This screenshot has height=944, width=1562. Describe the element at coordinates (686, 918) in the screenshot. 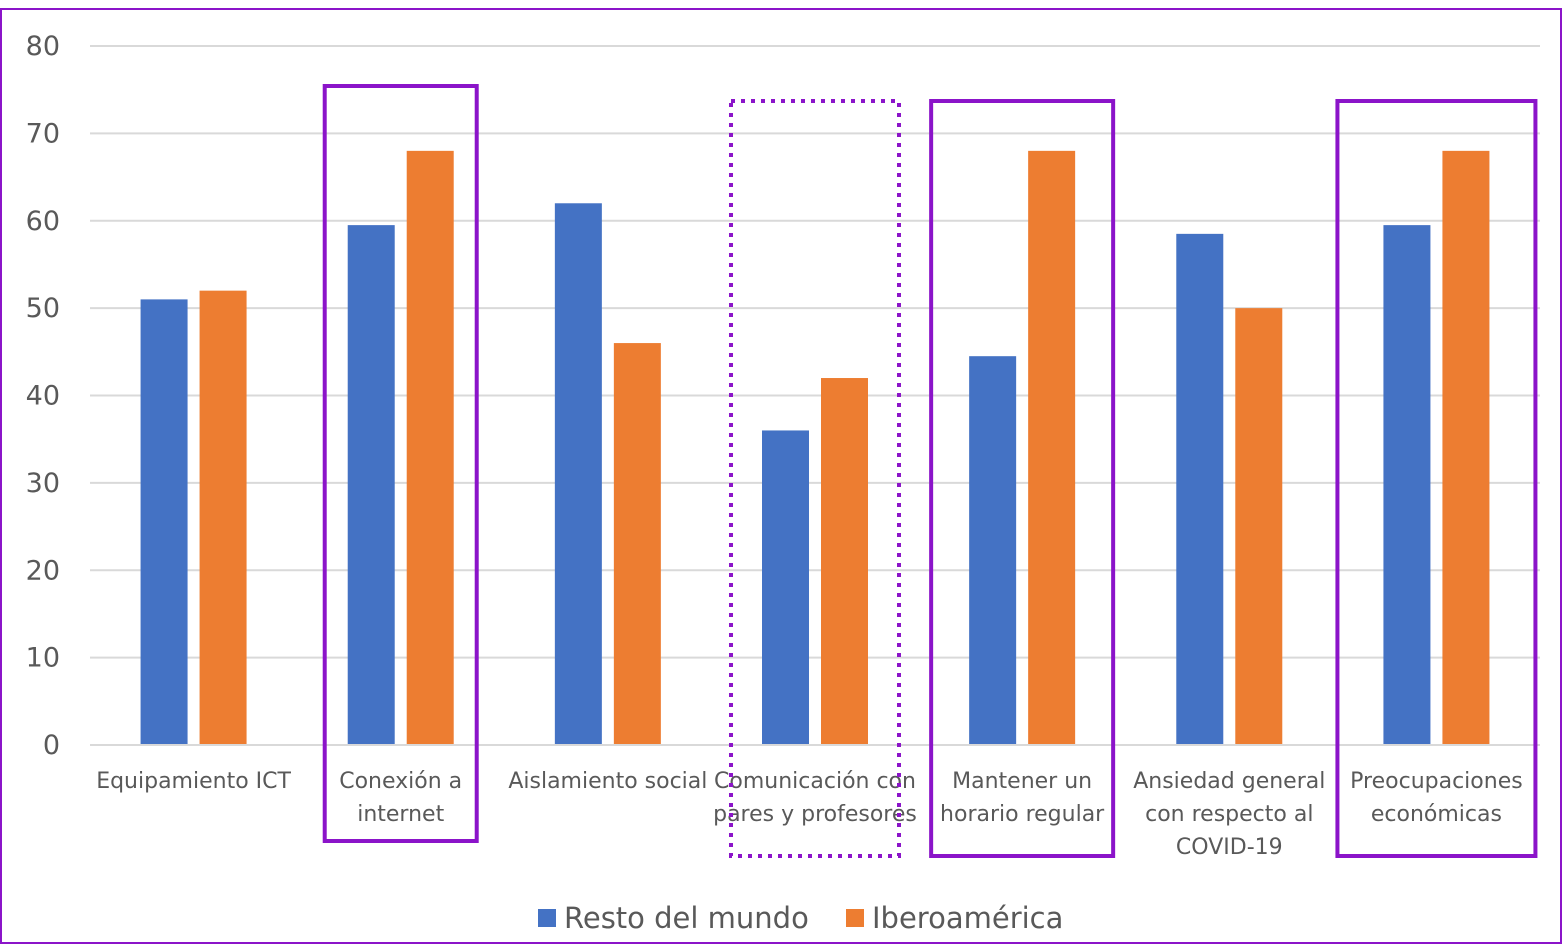

I see `legend-label-resto-del-mundo: Resto del mundo` at that location.